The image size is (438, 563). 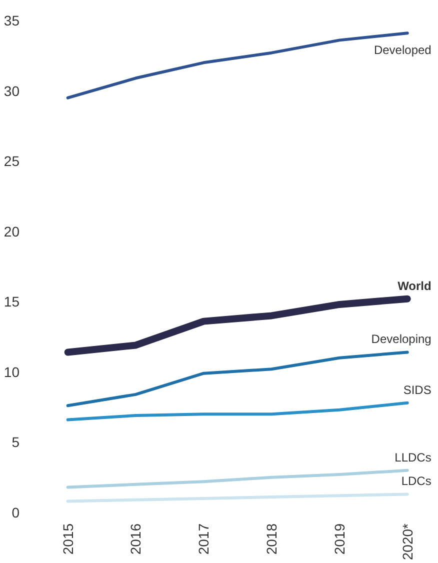 I want to click on x-tick-label: 2019, so click(x=339, y=539).